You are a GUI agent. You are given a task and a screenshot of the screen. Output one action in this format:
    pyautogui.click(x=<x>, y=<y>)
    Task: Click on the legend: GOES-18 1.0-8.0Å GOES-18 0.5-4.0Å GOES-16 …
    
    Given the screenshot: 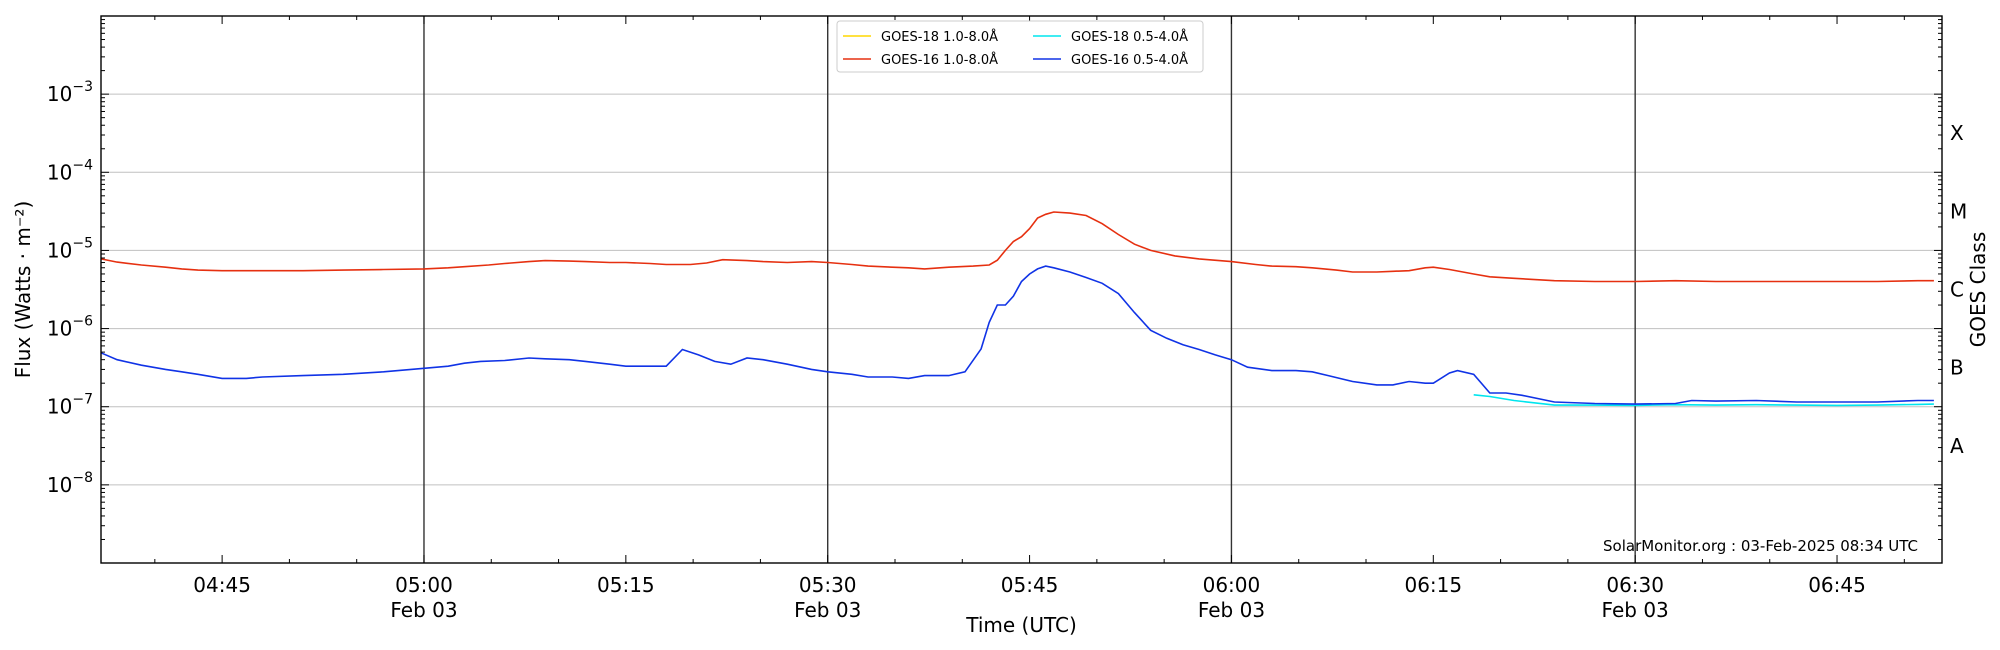 What is the action you would take?
    pyautogui.click(x=1020, y=46)
    